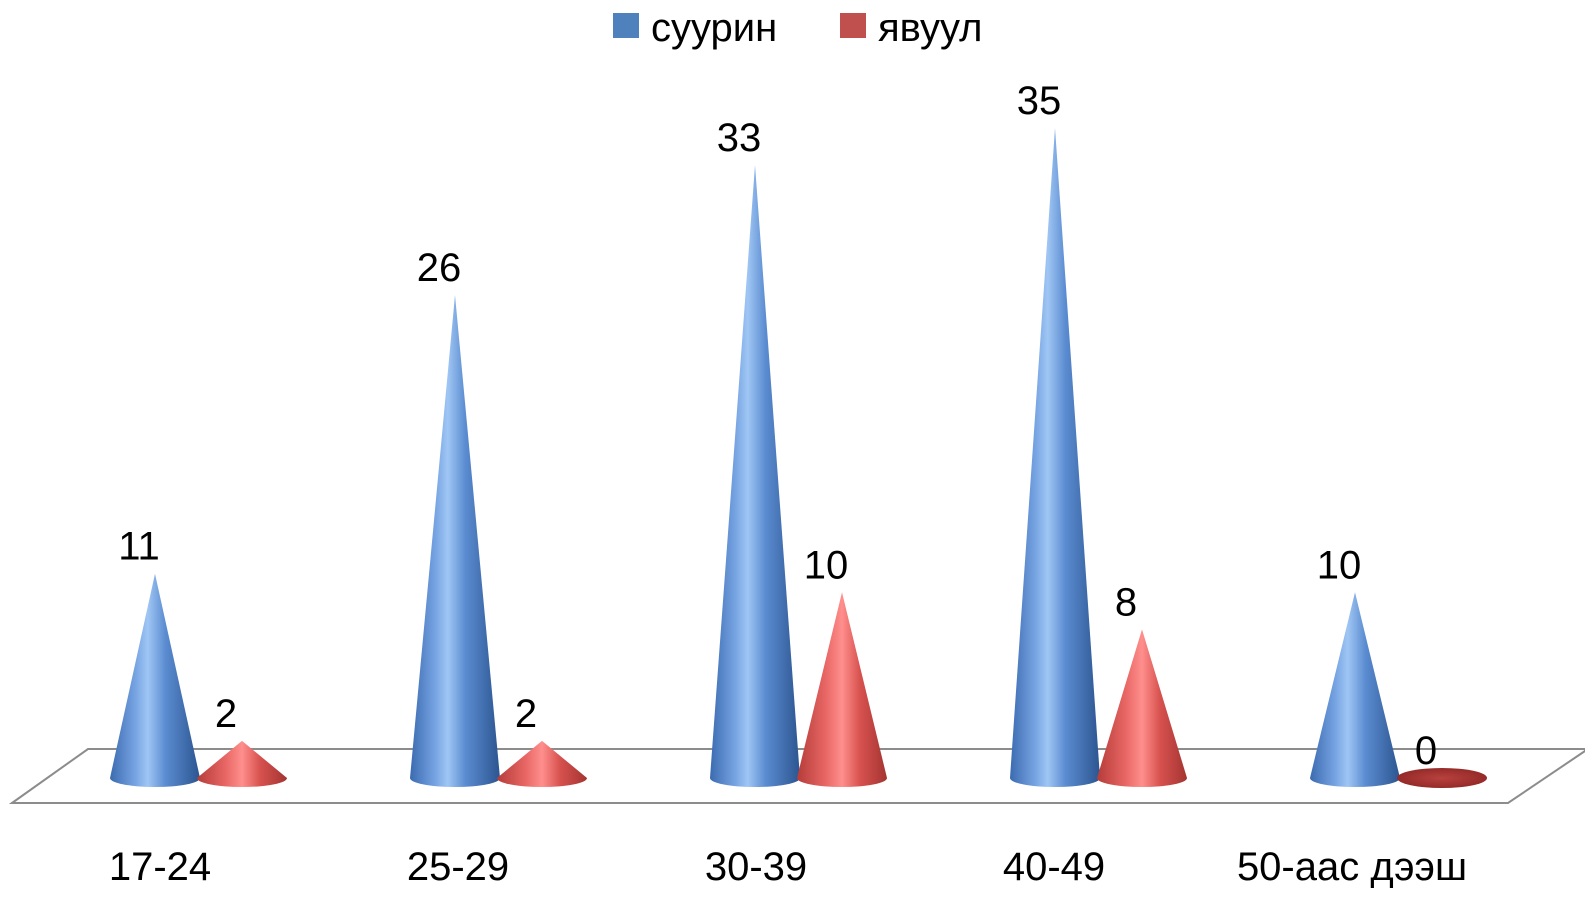 The image size is (1585, 898). I want to click on legend-label-series-2: явуул, so click(930, 28).